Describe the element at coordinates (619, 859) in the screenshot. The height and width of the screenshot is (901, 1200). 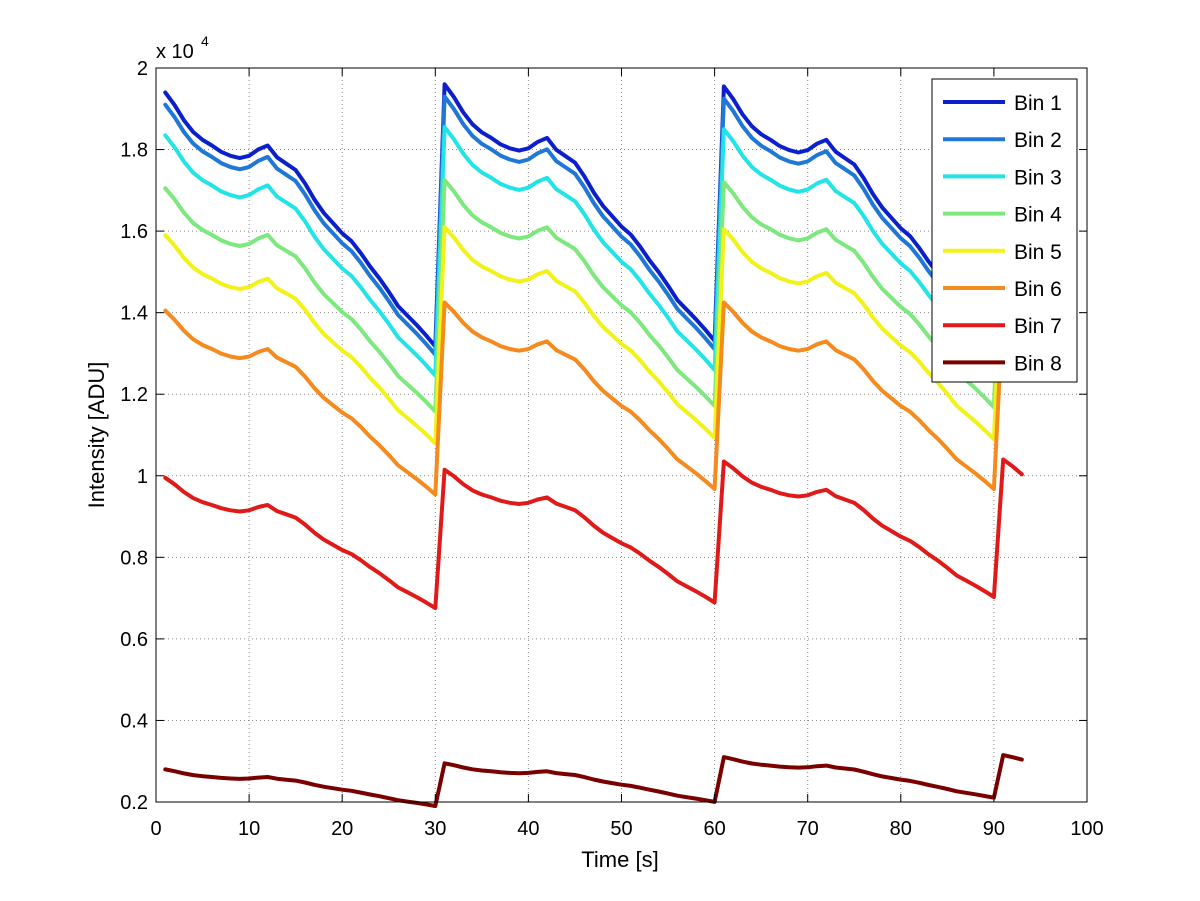
I see `x-axis-label: Time [s]` at that location.